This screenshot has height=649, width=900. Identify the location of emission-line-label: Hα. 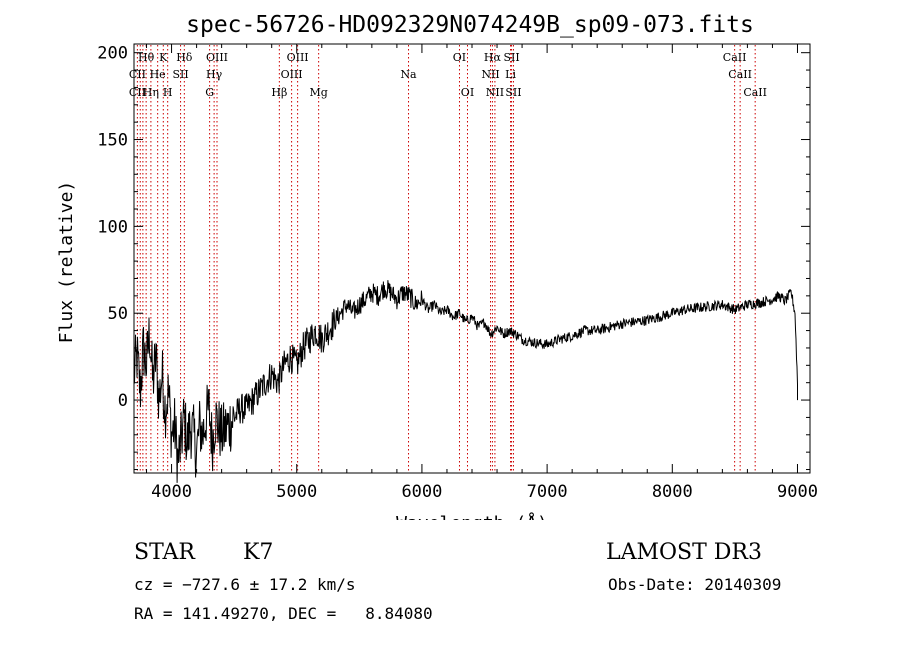
(493, 57).